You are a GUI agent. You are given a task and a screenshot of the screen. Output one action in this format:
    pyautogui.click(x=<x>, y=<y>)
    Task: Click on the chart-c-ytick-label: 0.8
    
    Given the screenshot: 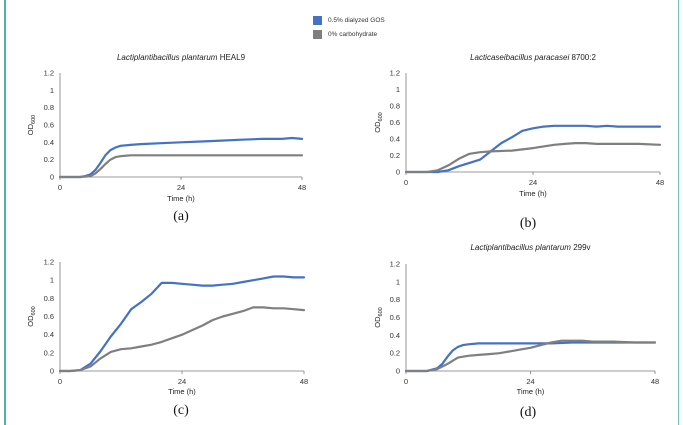 What is the action you would take?
    pyautogui.click(x=49, y=298)
    